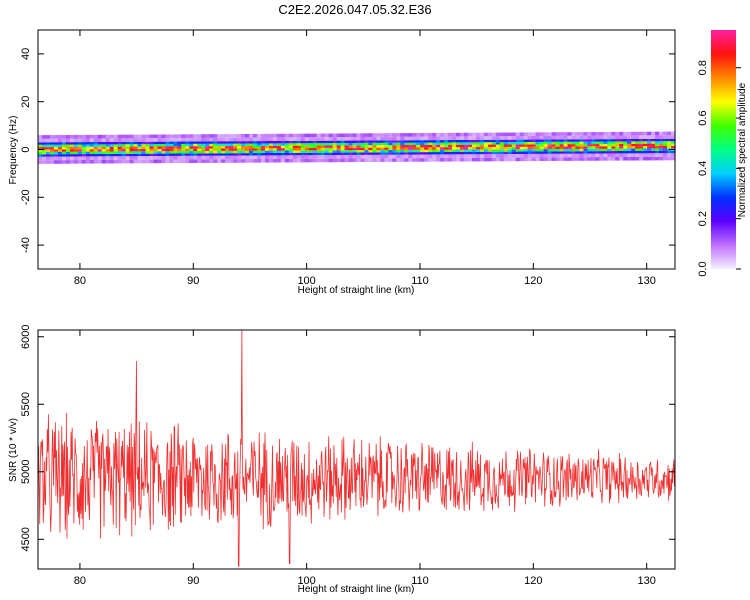 This screenshot has width=750, height=600. What do you see at coordinates (646, 281) in the screenshot?
I see `x-tick-label: 130` at bounding box center [646, 281].